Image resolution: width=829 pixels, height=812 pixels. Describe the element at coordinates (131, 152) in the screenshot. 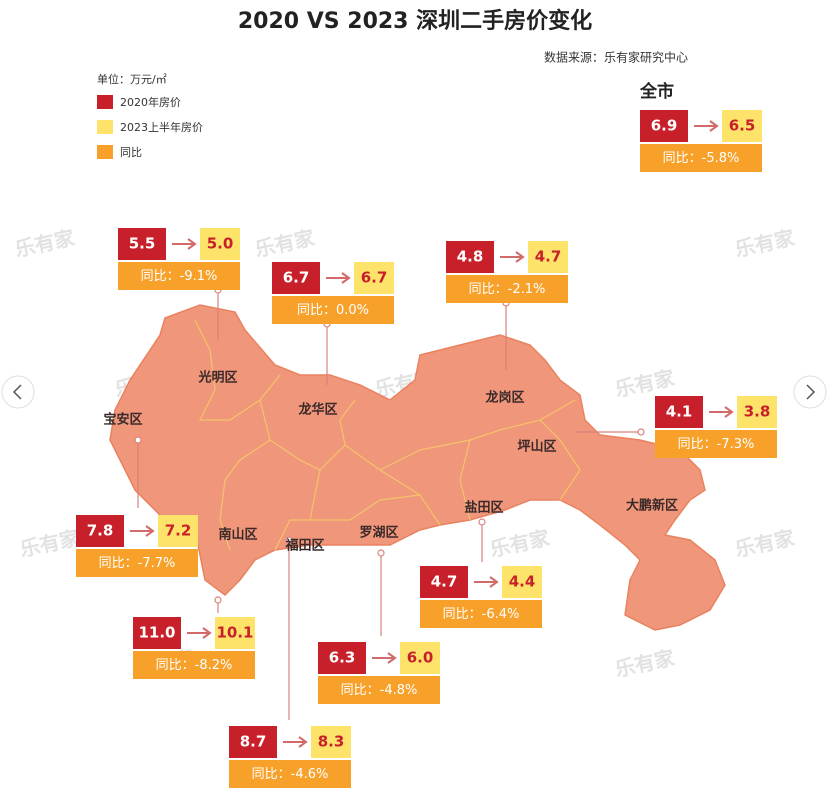

I see `legend-label: 同比` at that location.